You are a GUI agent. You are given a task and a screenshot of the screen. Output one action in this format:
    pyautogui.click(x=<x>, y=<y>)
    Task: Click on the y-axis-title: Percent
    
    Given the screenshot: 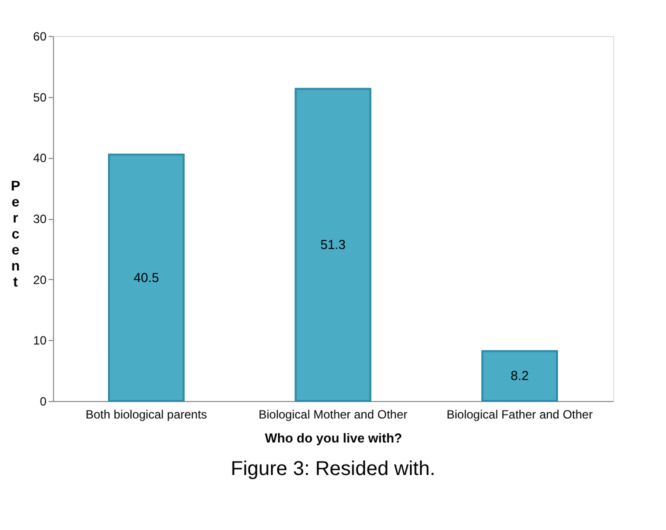 What is the action you would take?
    pyautogui.click(x=15, y=234)
    